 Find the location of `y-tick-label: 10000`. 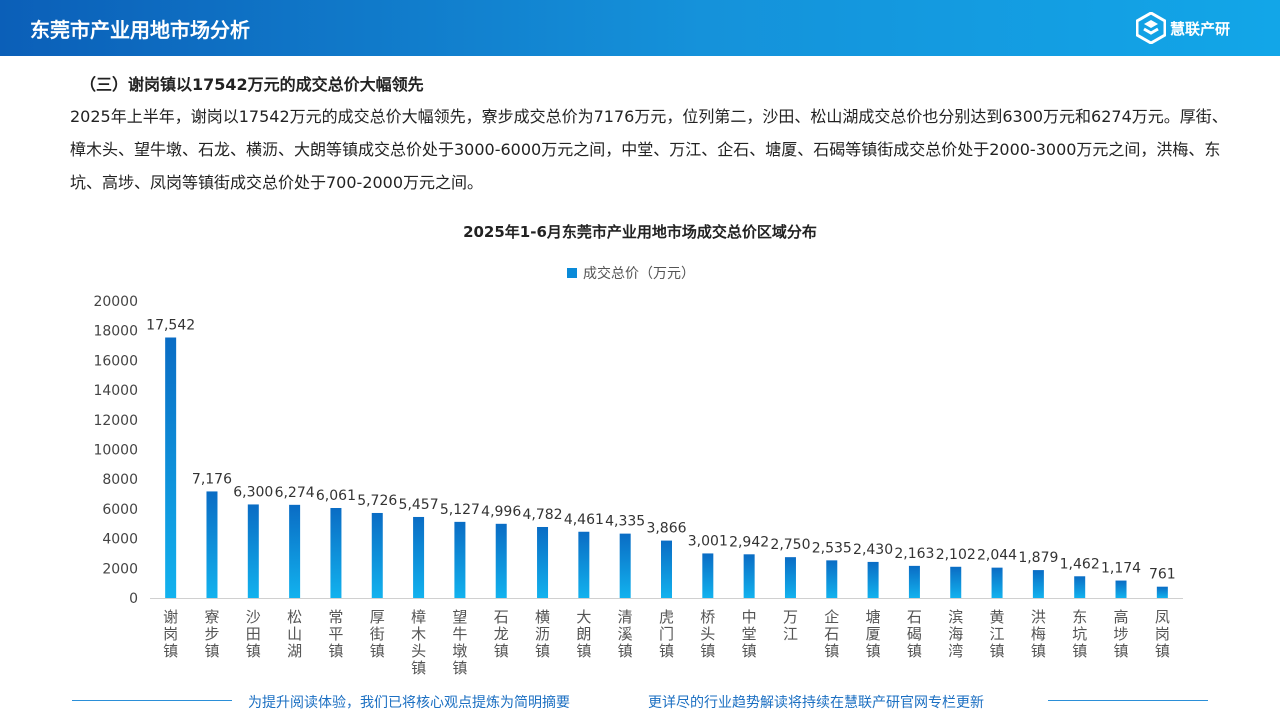

y-tick-label: 10000 is located at coordinates (115, 451).